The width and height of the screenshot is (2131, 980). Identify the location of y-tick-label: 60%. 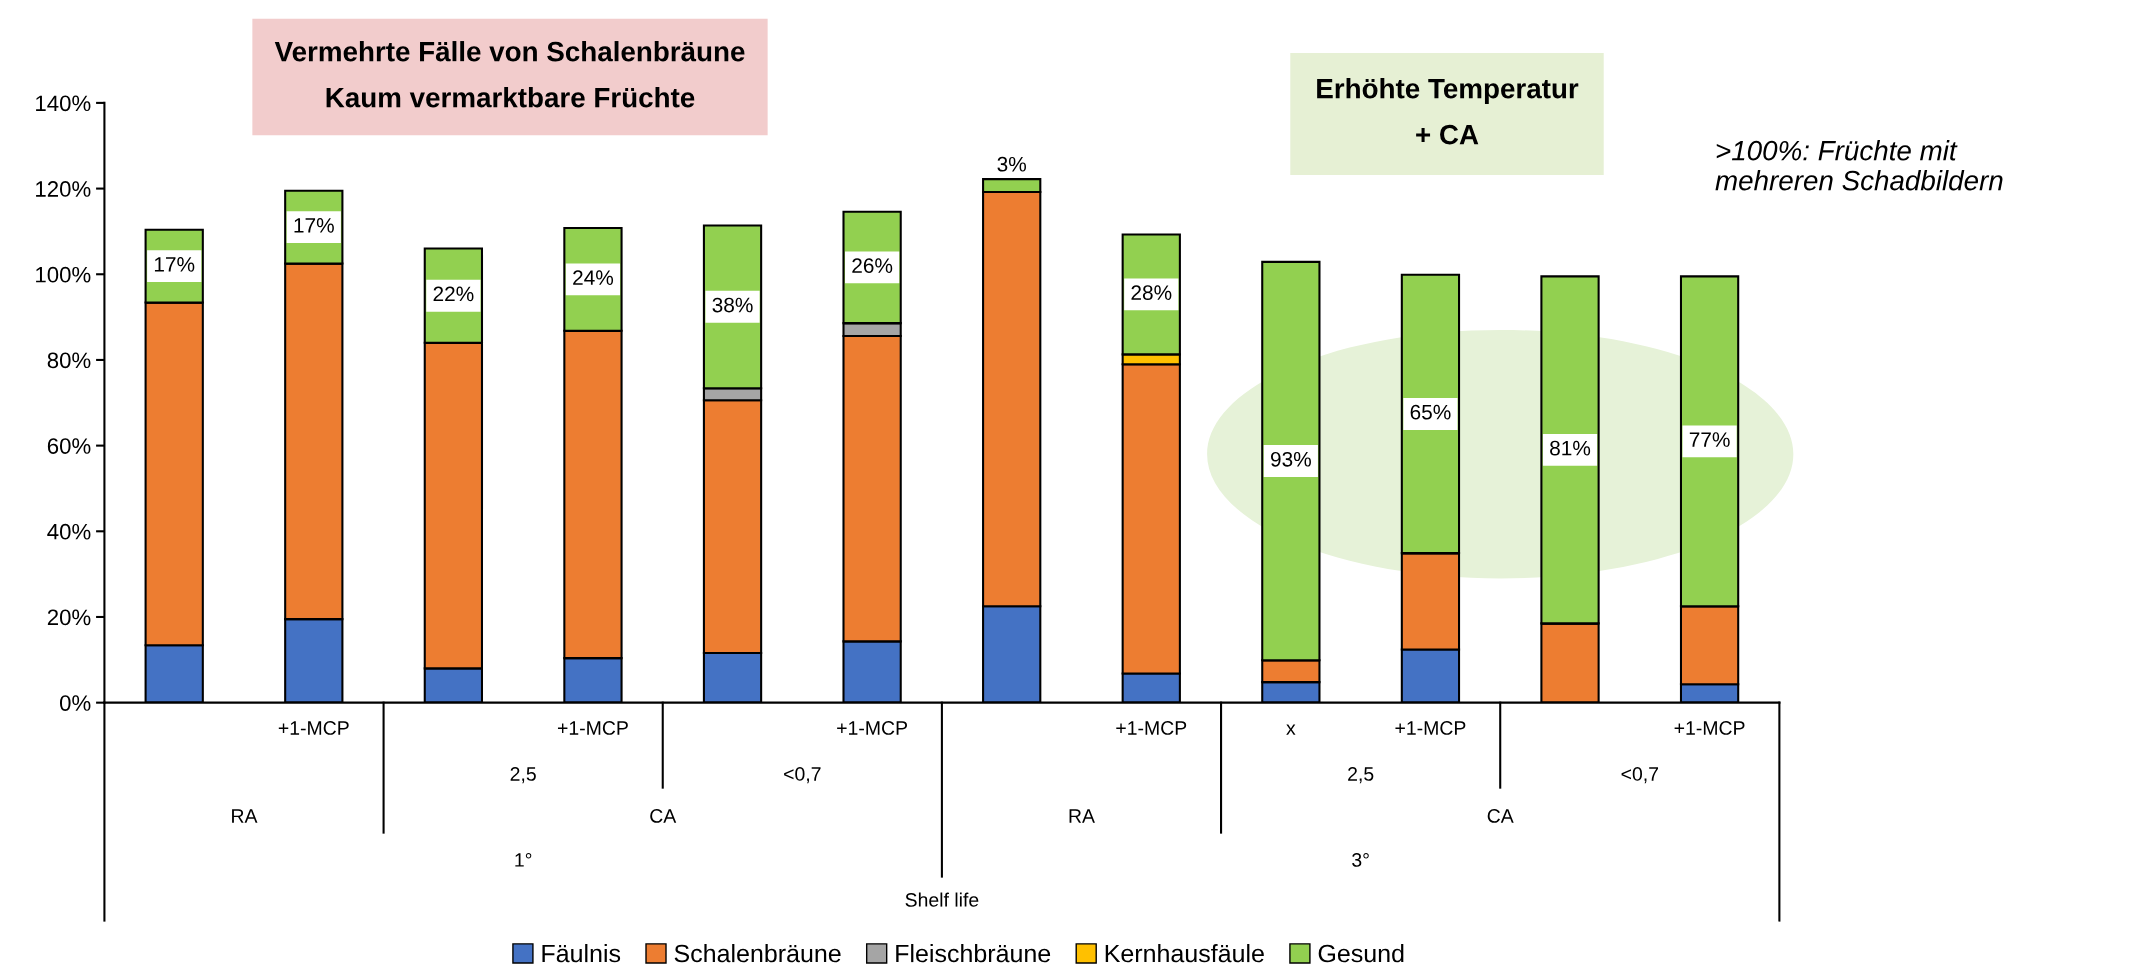
(69, 446).